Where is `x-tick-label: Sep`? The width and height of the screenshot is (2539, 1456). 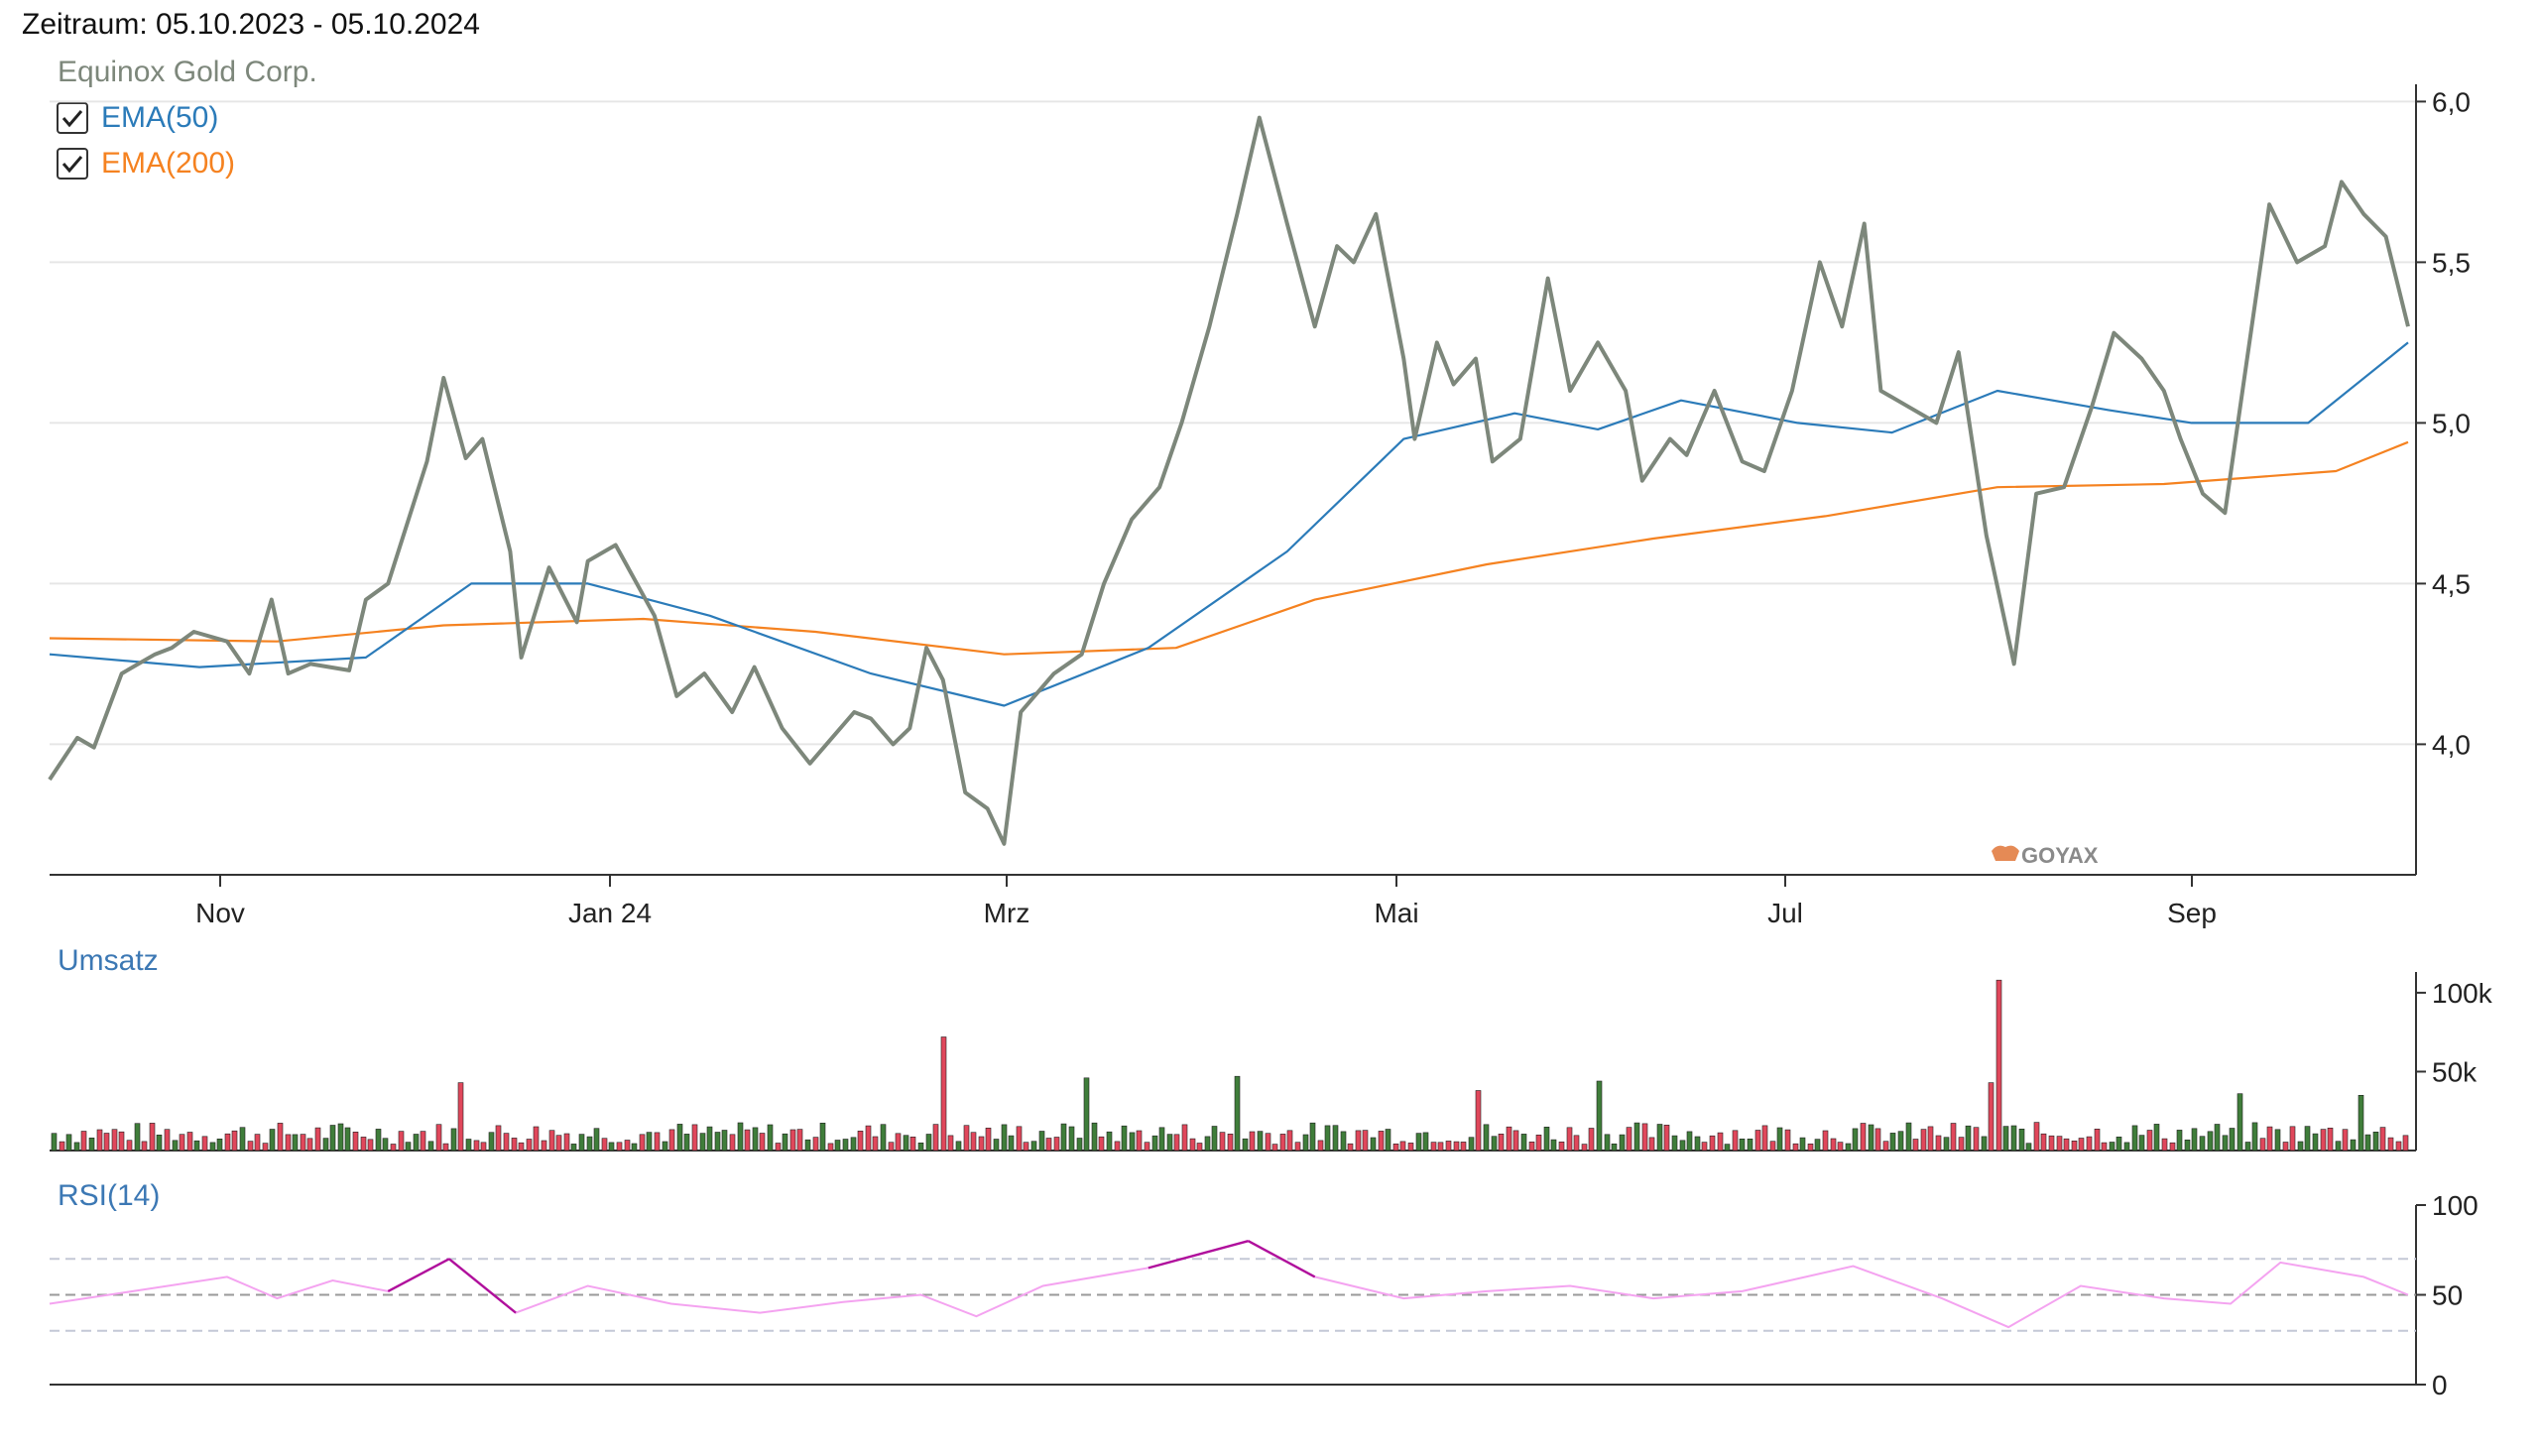
x-tick-label: Sep is located at coordinates (2192, 913).